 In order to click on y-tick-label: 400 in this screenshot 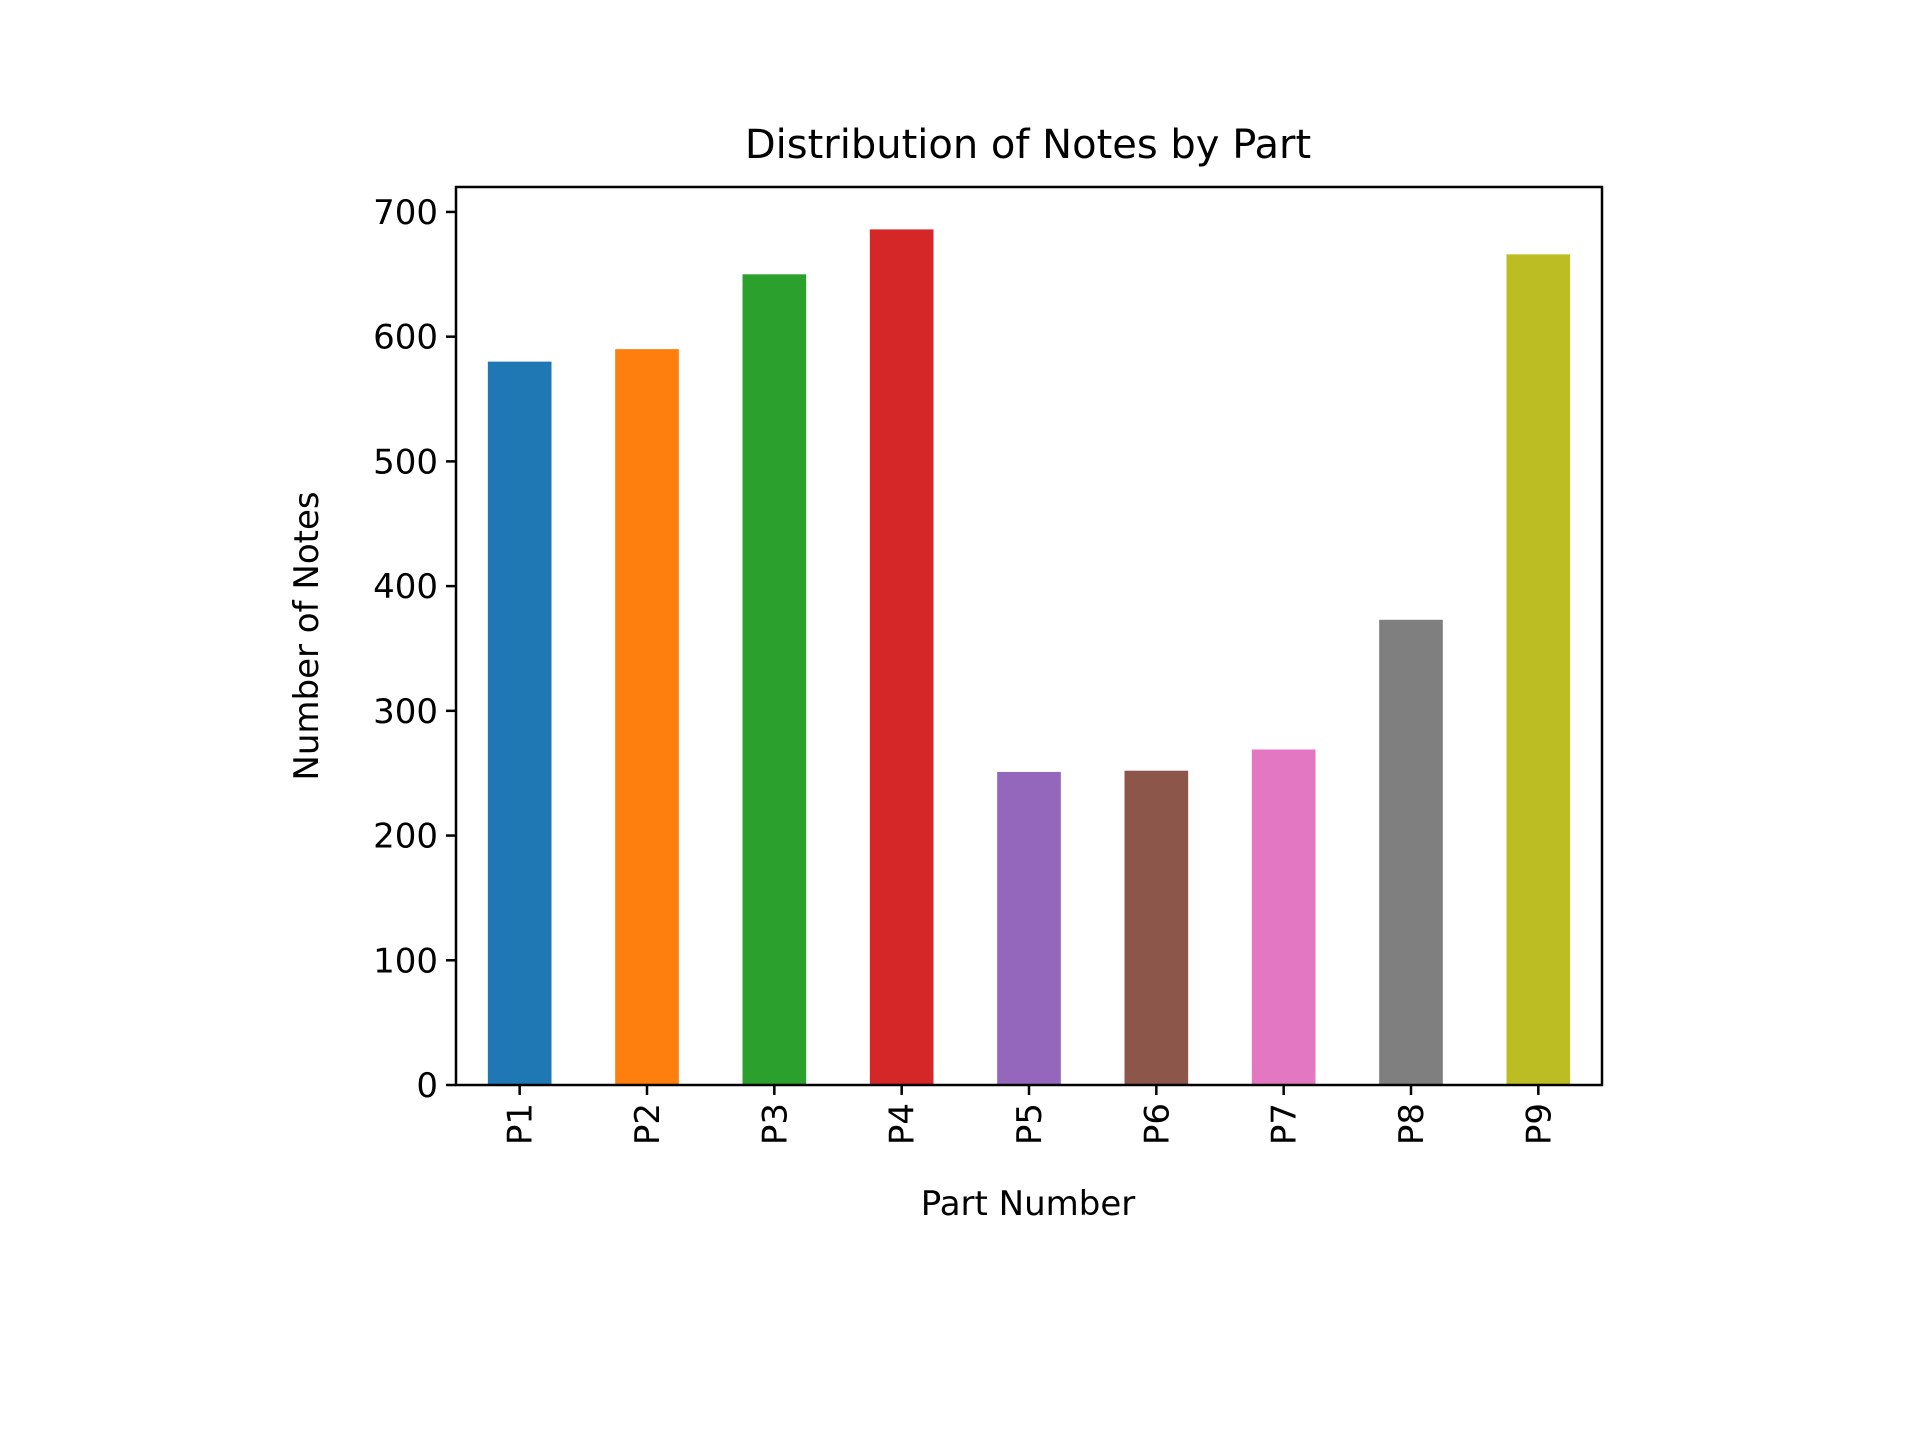, I will do `click(405, 587)`.